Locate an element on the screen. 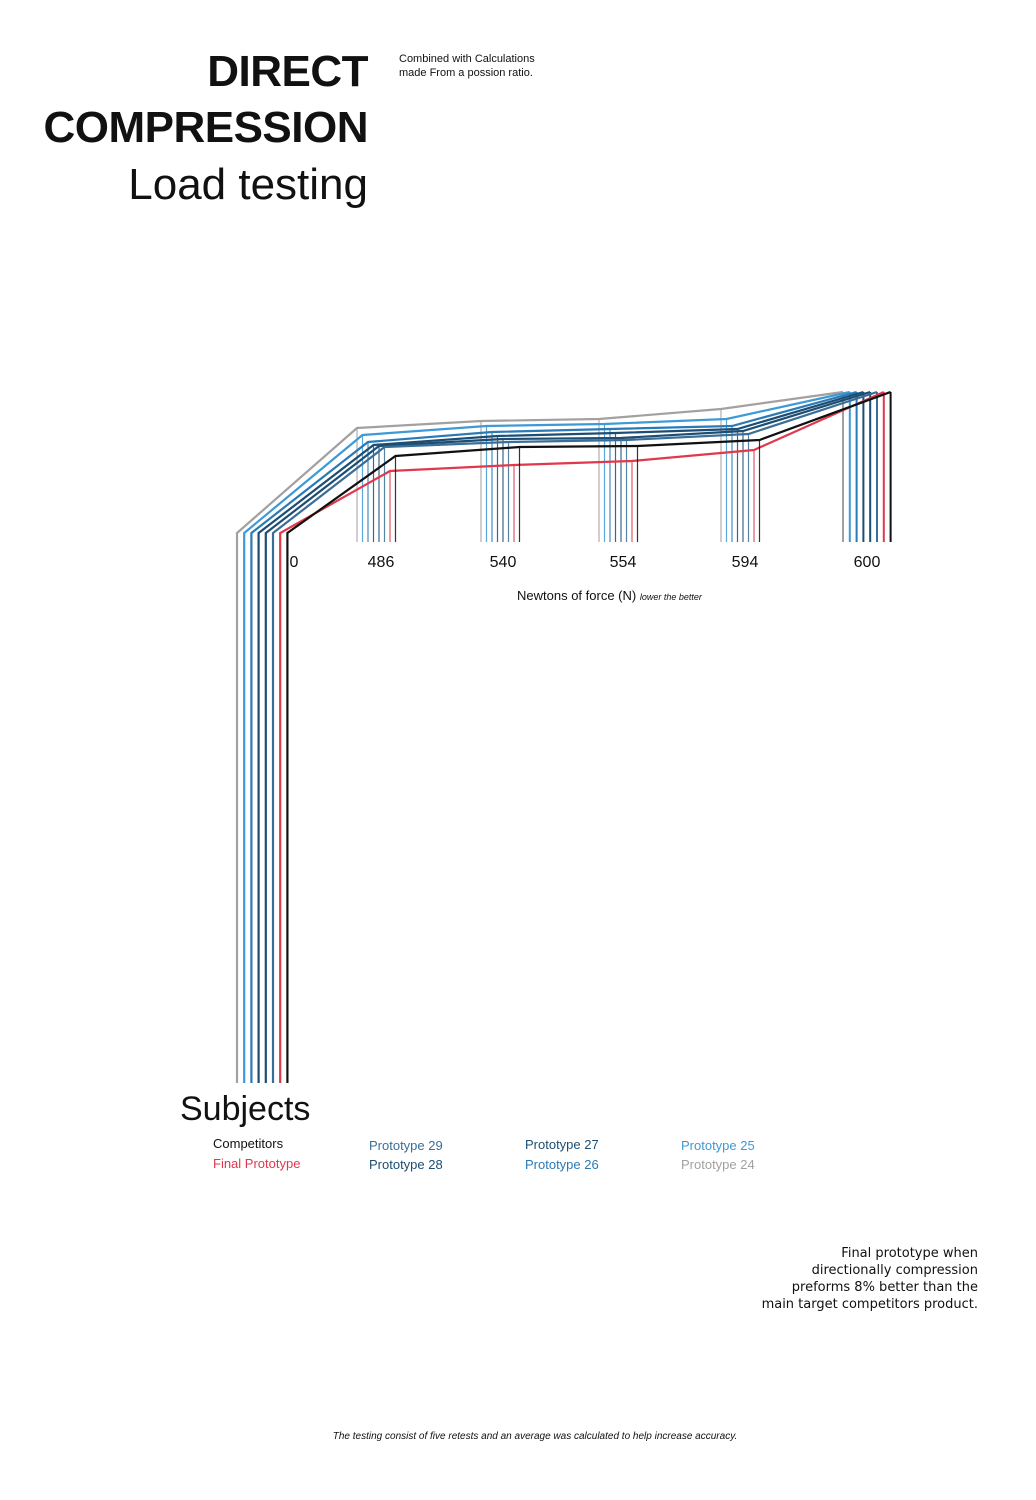  x-tick-label-554: 554 is located at coordinates (623, 562).